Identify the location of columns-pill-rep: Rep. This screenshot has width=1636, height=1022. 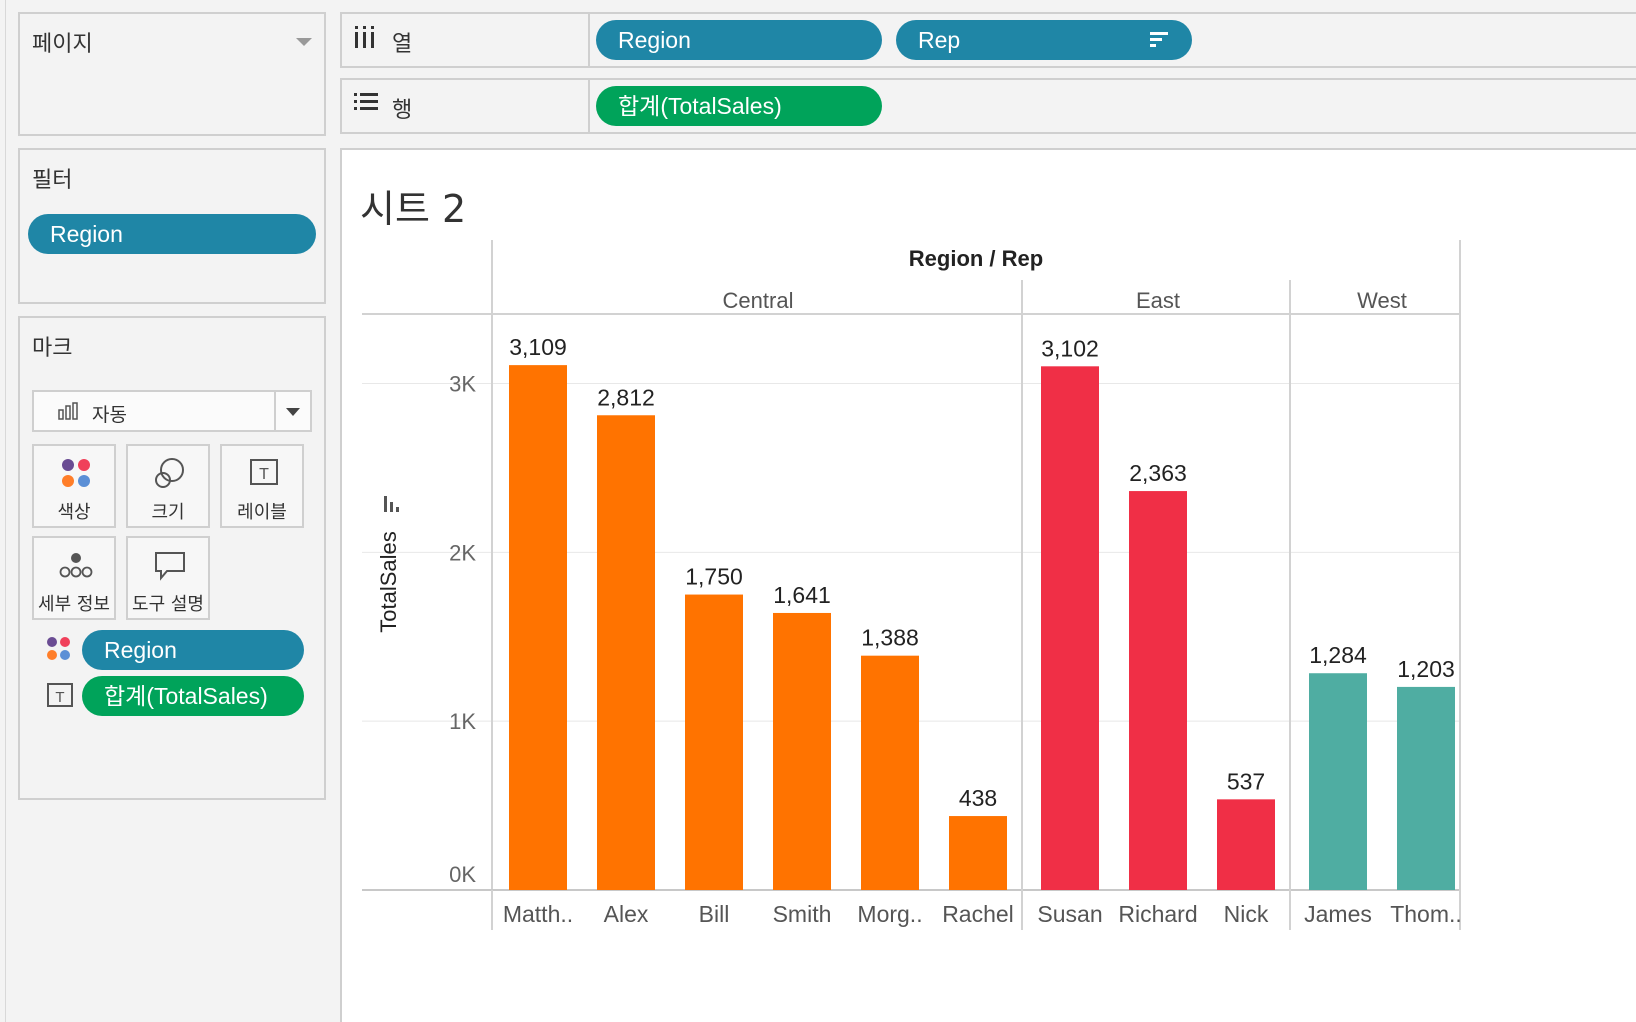
(1044, 40).